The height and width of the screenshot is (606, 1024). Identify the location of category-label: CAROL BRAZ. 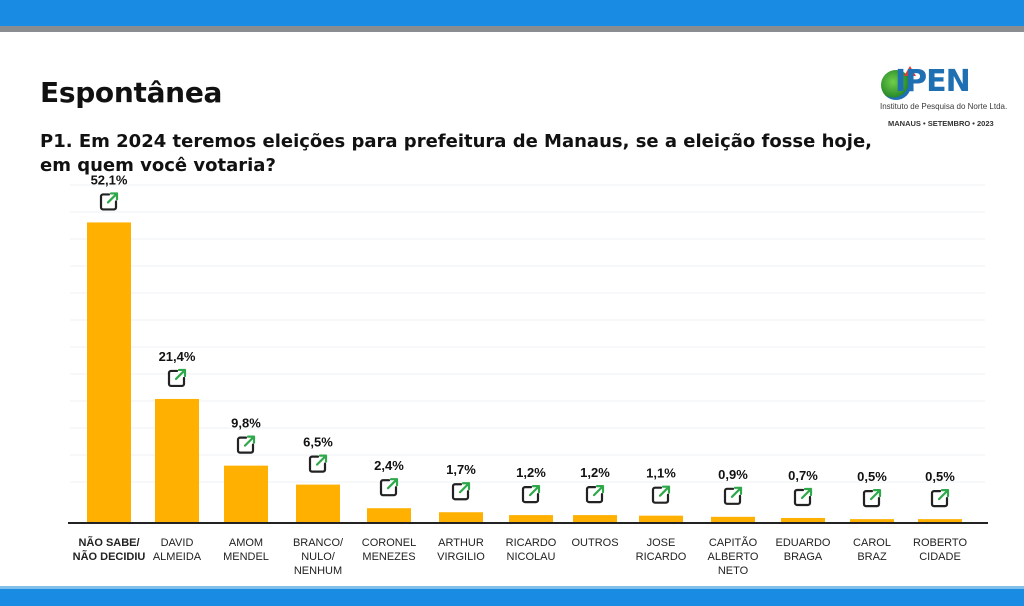
(872, 550).